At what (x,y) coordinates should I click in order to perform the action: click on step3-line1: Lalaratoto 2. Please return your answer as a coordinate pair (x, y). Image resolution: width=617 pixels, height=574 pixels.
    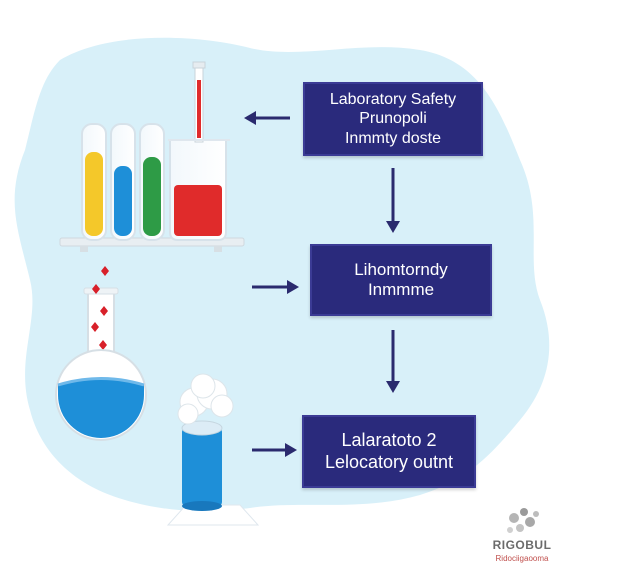
    Looking at the image, I should click on (389, 439).